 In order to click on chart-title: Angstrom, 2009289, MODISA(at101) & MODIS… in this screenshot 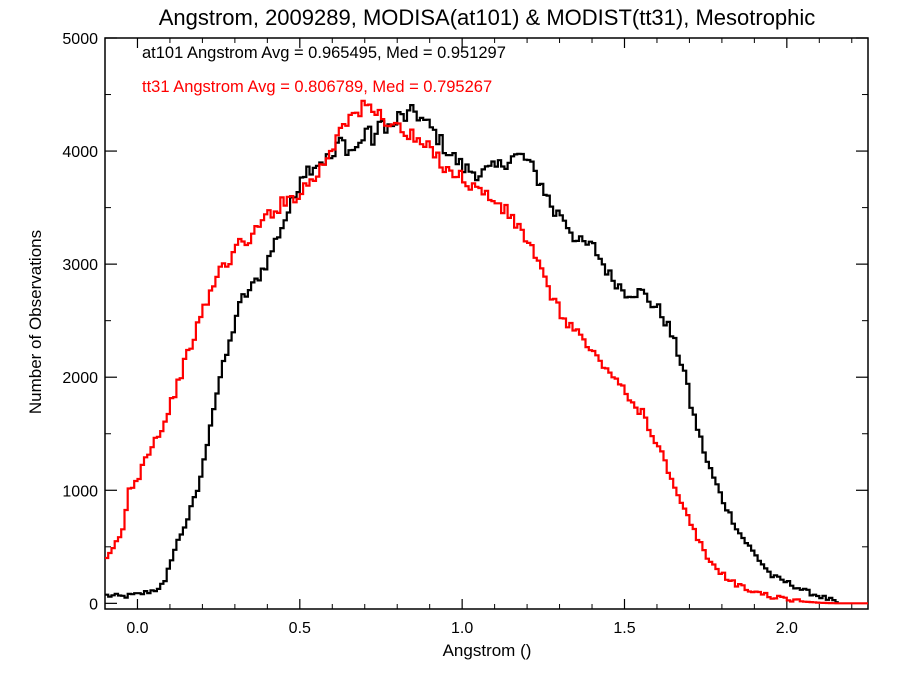, I will do `click(487, 17)`.